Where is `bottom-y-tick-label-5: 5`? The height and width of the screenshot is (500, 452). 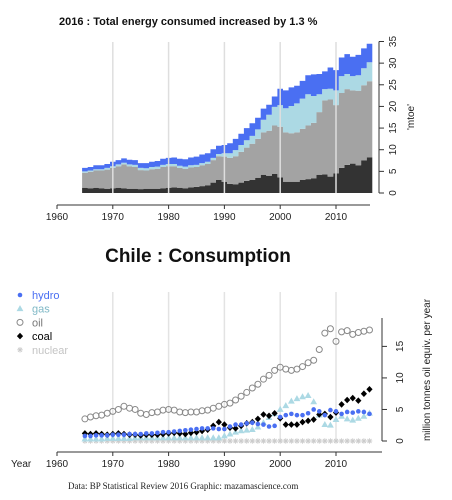 bottom-y-tick-label-5: 5 is located at coordinates (400, 409).